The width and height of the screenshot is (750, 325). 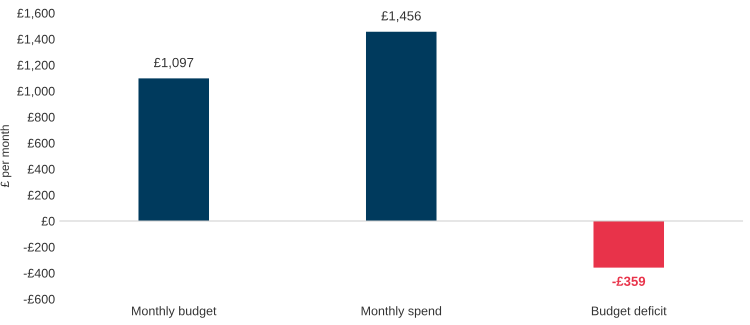 What do you see at coordinates (41, 169) in the screenshot?
I see `y-tick-label: £400` at bounding box center [41, 169].